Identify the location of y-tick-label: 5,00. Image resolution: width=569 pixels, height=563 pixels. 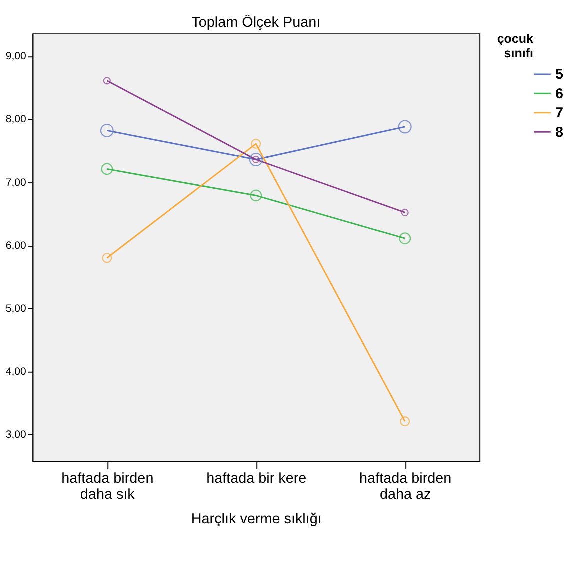
(16, 308).